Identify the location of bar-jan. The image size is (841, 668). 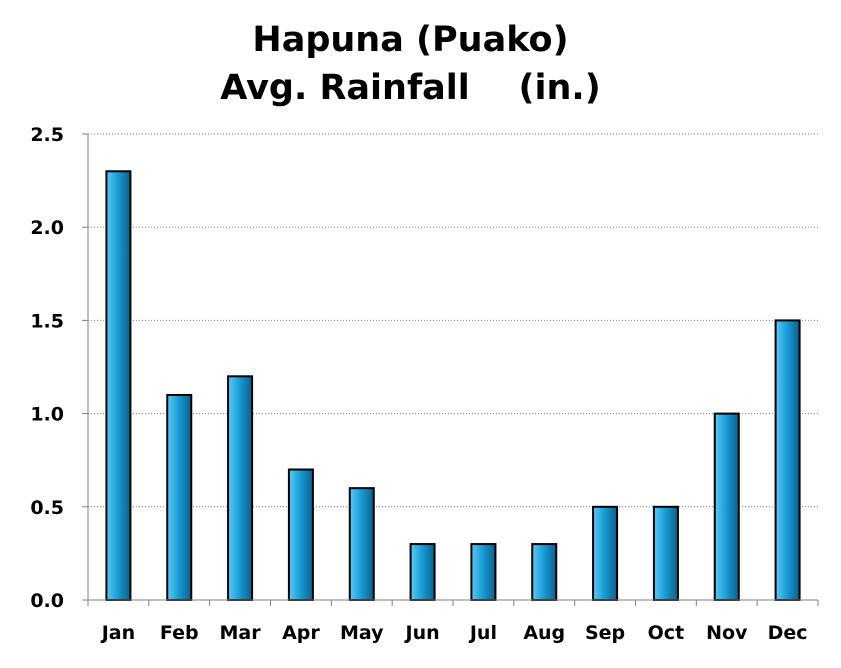
(118, 385).